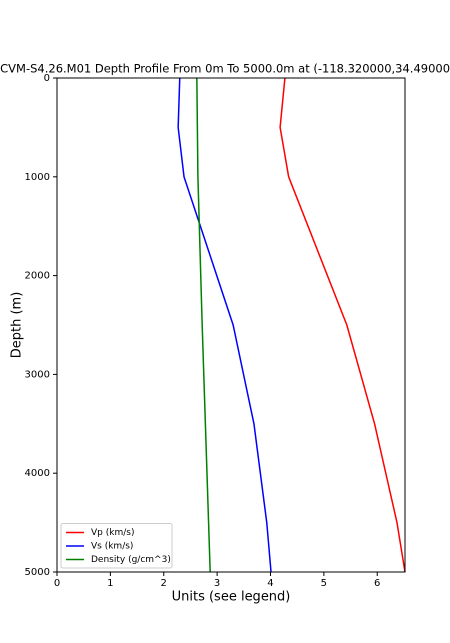  Describe the element at coordinates (37, 276) in the screenshot. I see `y-tick-label: 2000` at that location.